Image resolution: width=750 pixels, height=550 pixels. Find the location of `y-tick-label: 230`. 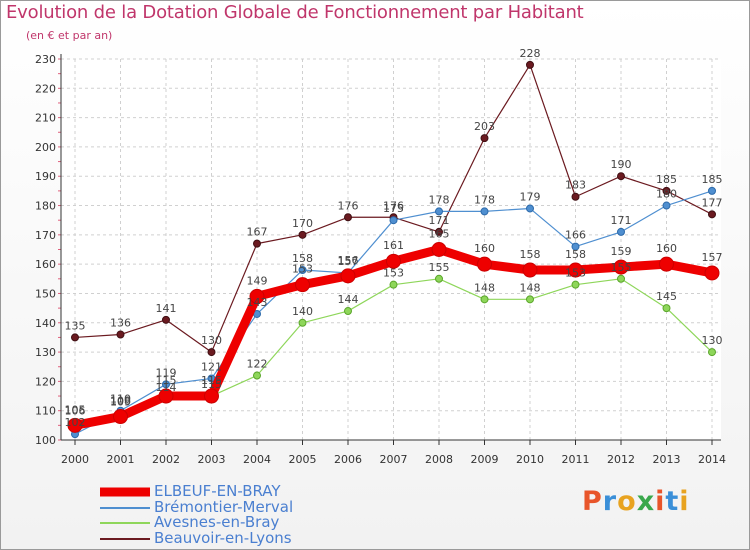

y-tick-label: 230 is located at coordinates (45, 59).